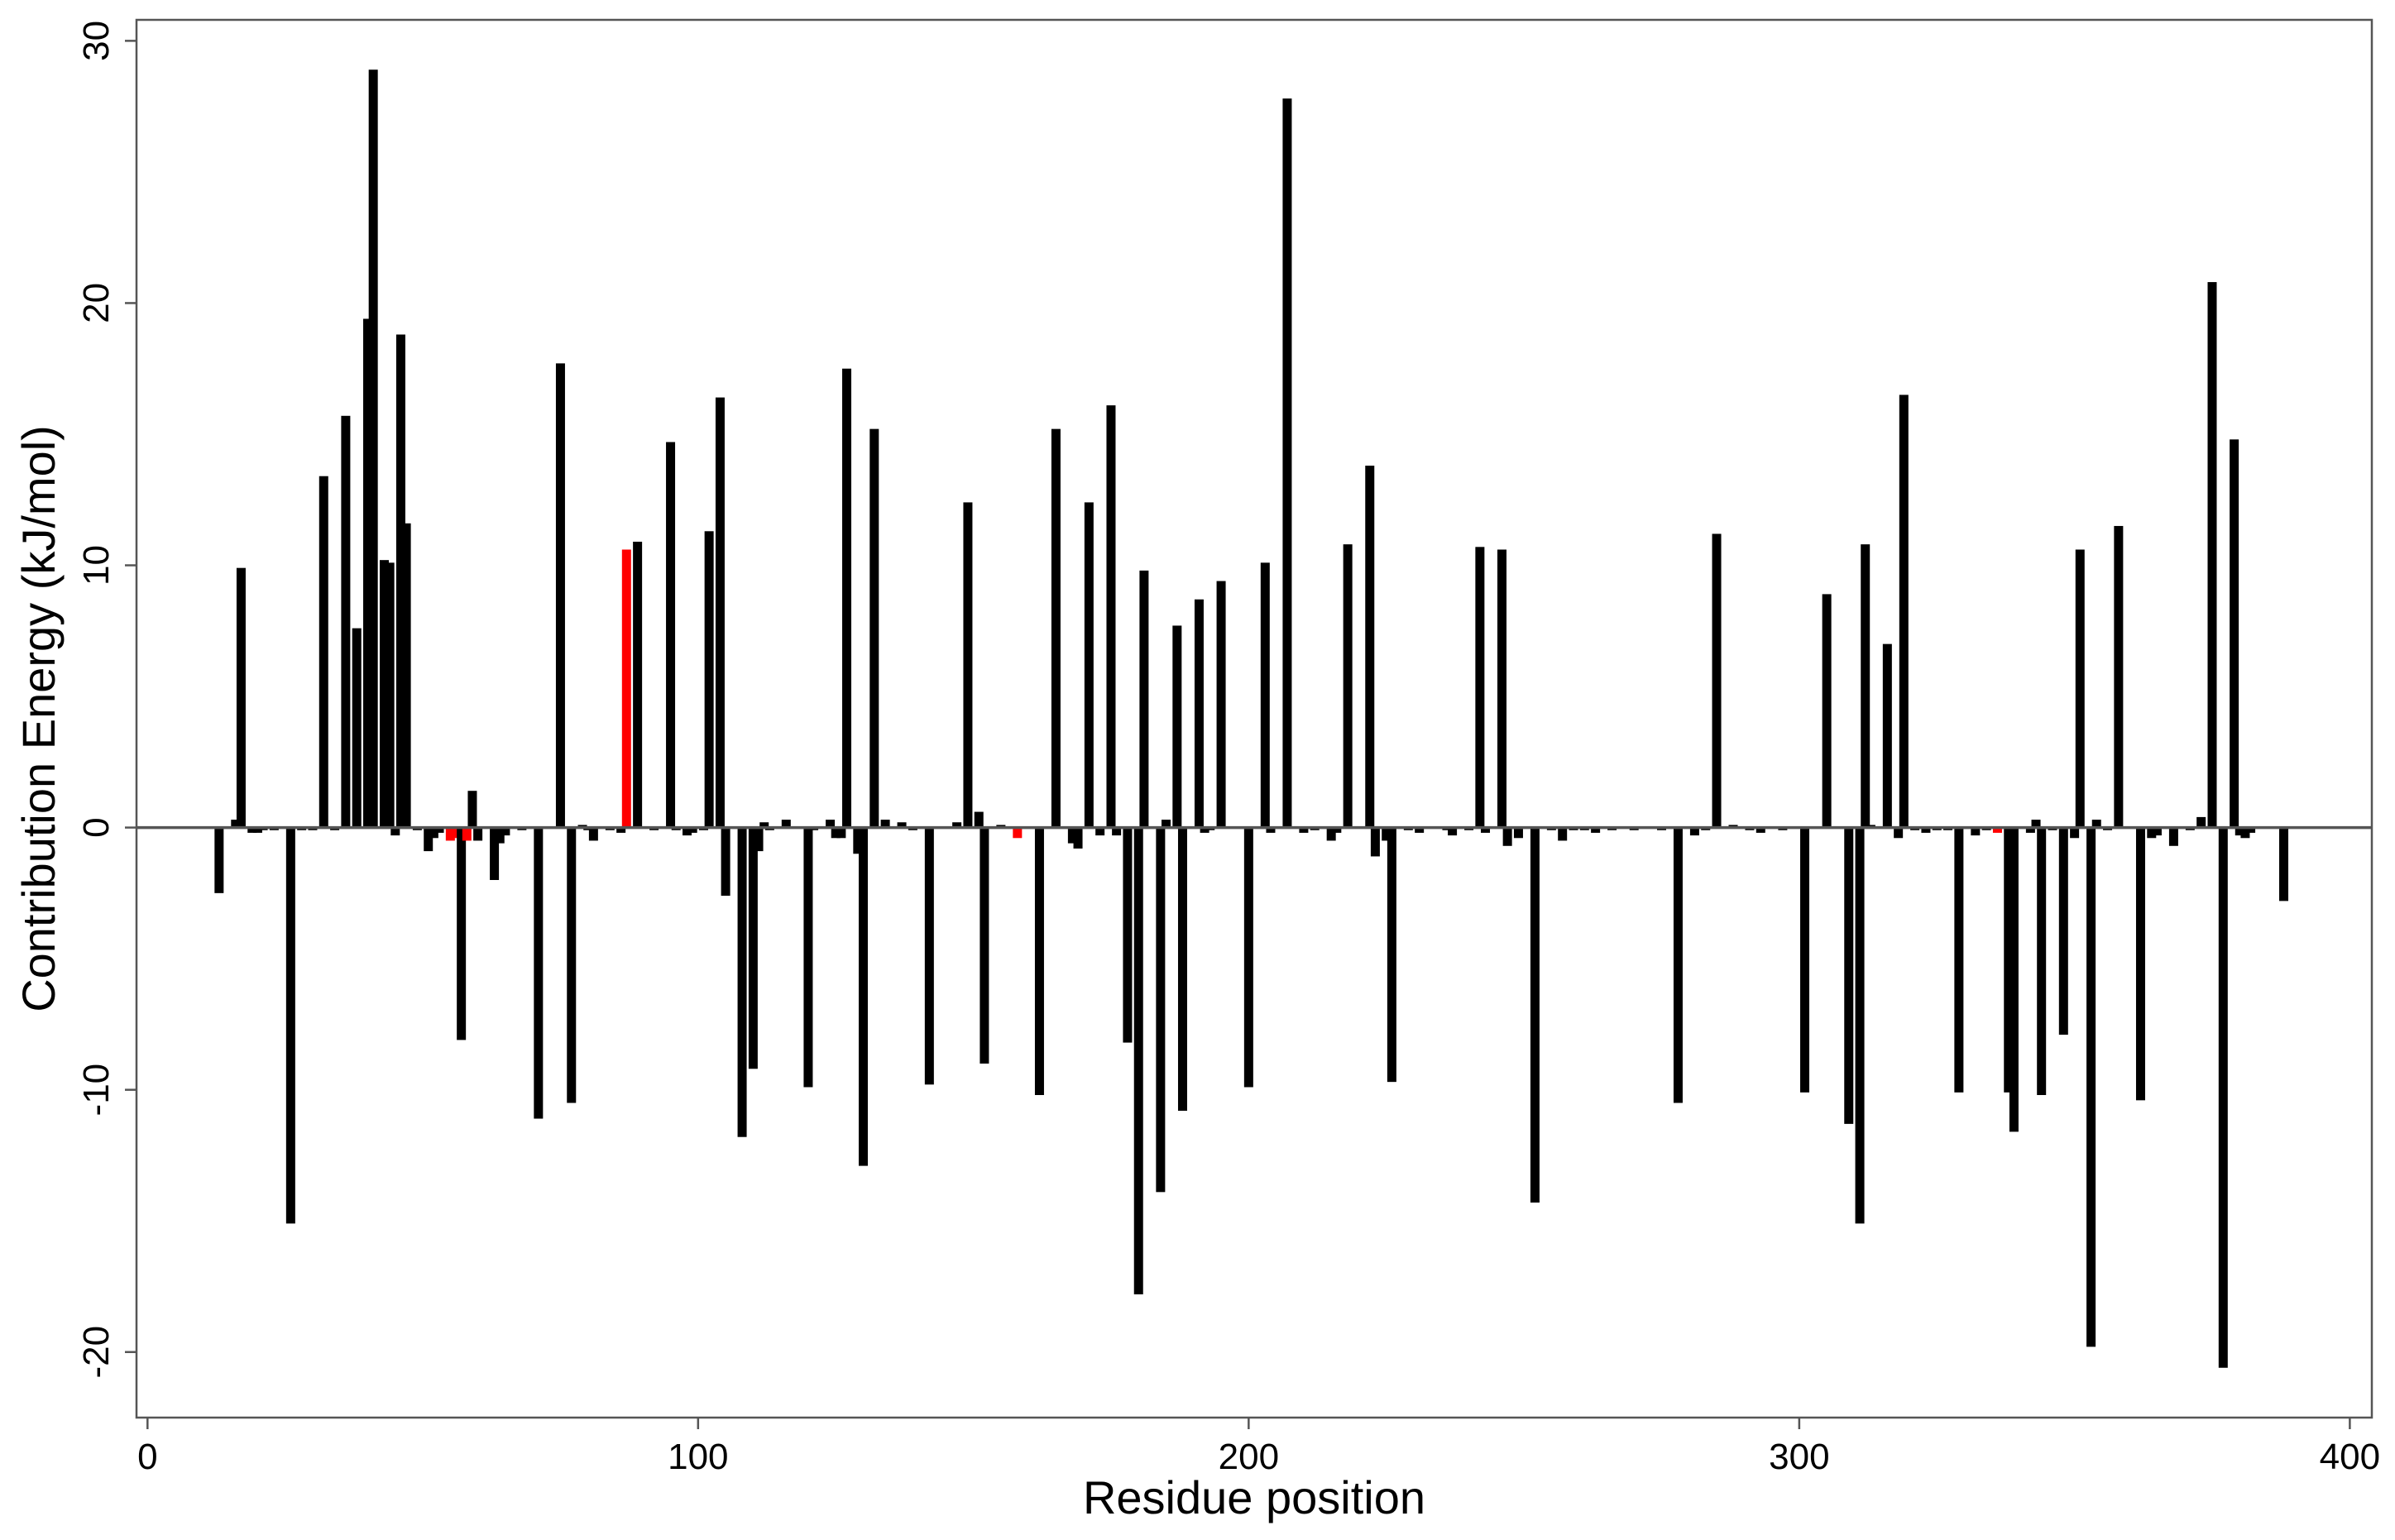  Describe the element at coordinates (96, 565) in the screenshot. I see `y-tick-label: 10` at that location.